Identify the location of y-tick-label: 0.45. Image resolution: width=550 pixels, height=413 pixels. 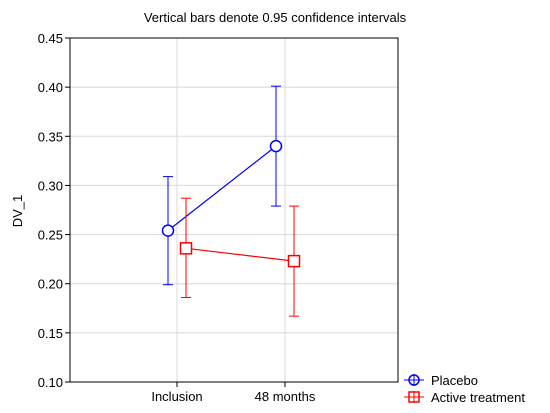
(50, 38).